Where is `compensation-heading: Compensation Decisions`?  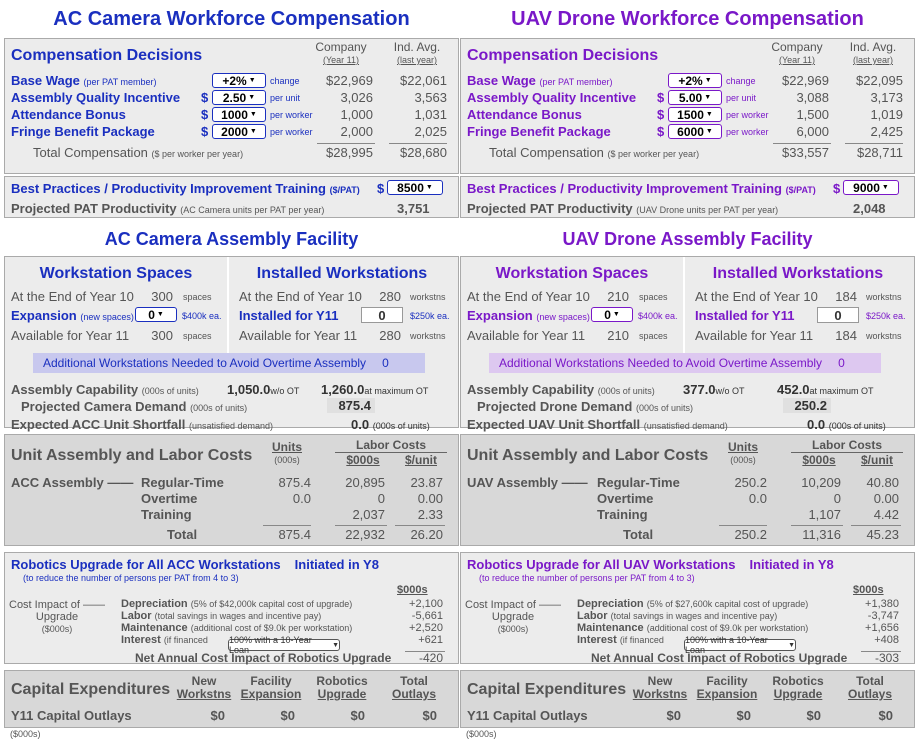 compensation-heading: Compensation Decisions is located at coordinates (107, 55).